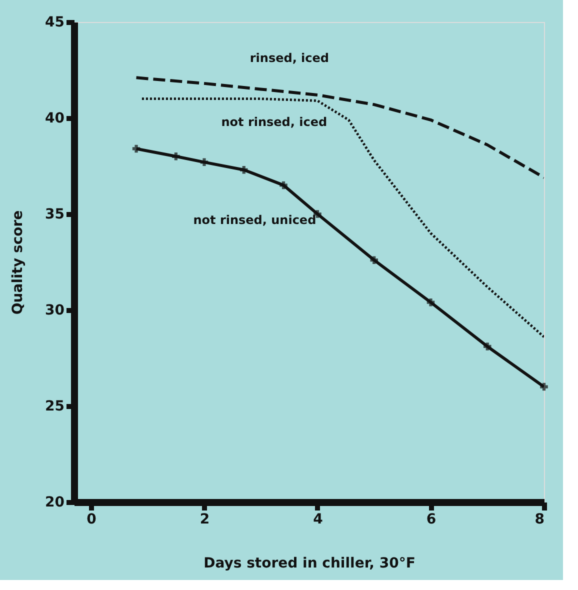 The image size is (578, 590). I want to click on x-axis-title: Days stored in chiller, 30°F, so click(310, 564).